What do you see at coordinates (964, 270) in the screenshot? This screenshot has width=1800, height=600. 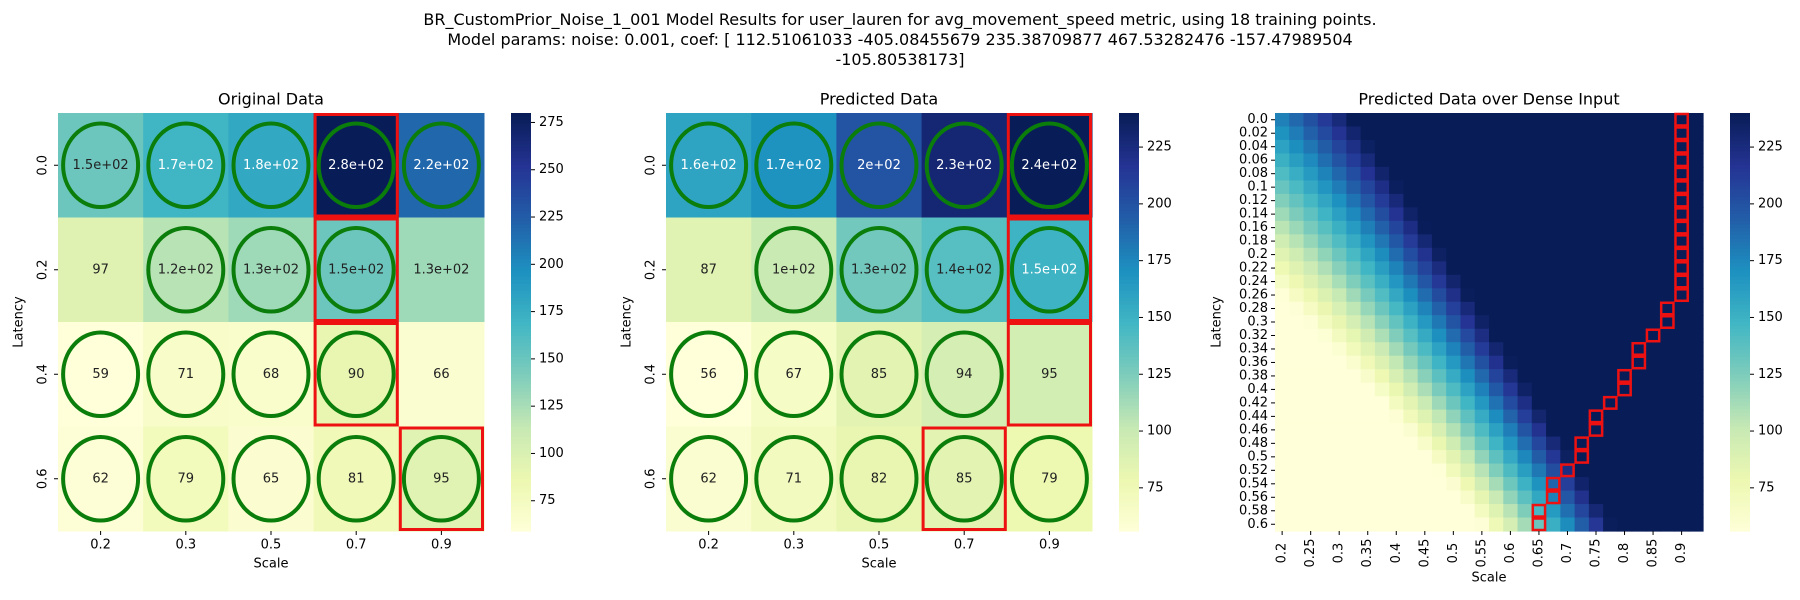 I see `heatmap-2-cell` at bounding box center [964, 270].